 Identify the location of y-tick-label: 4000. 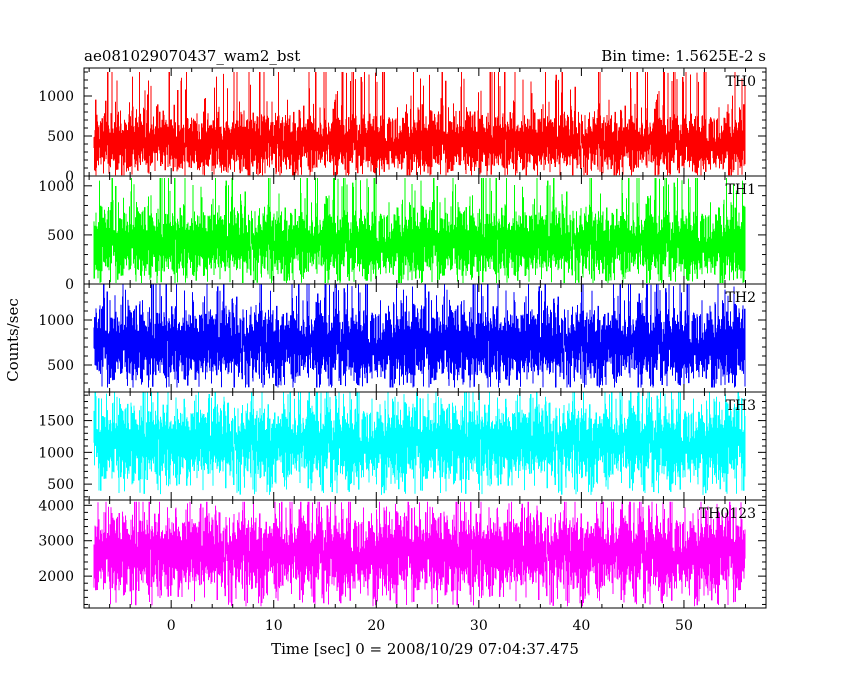
(56, 506).